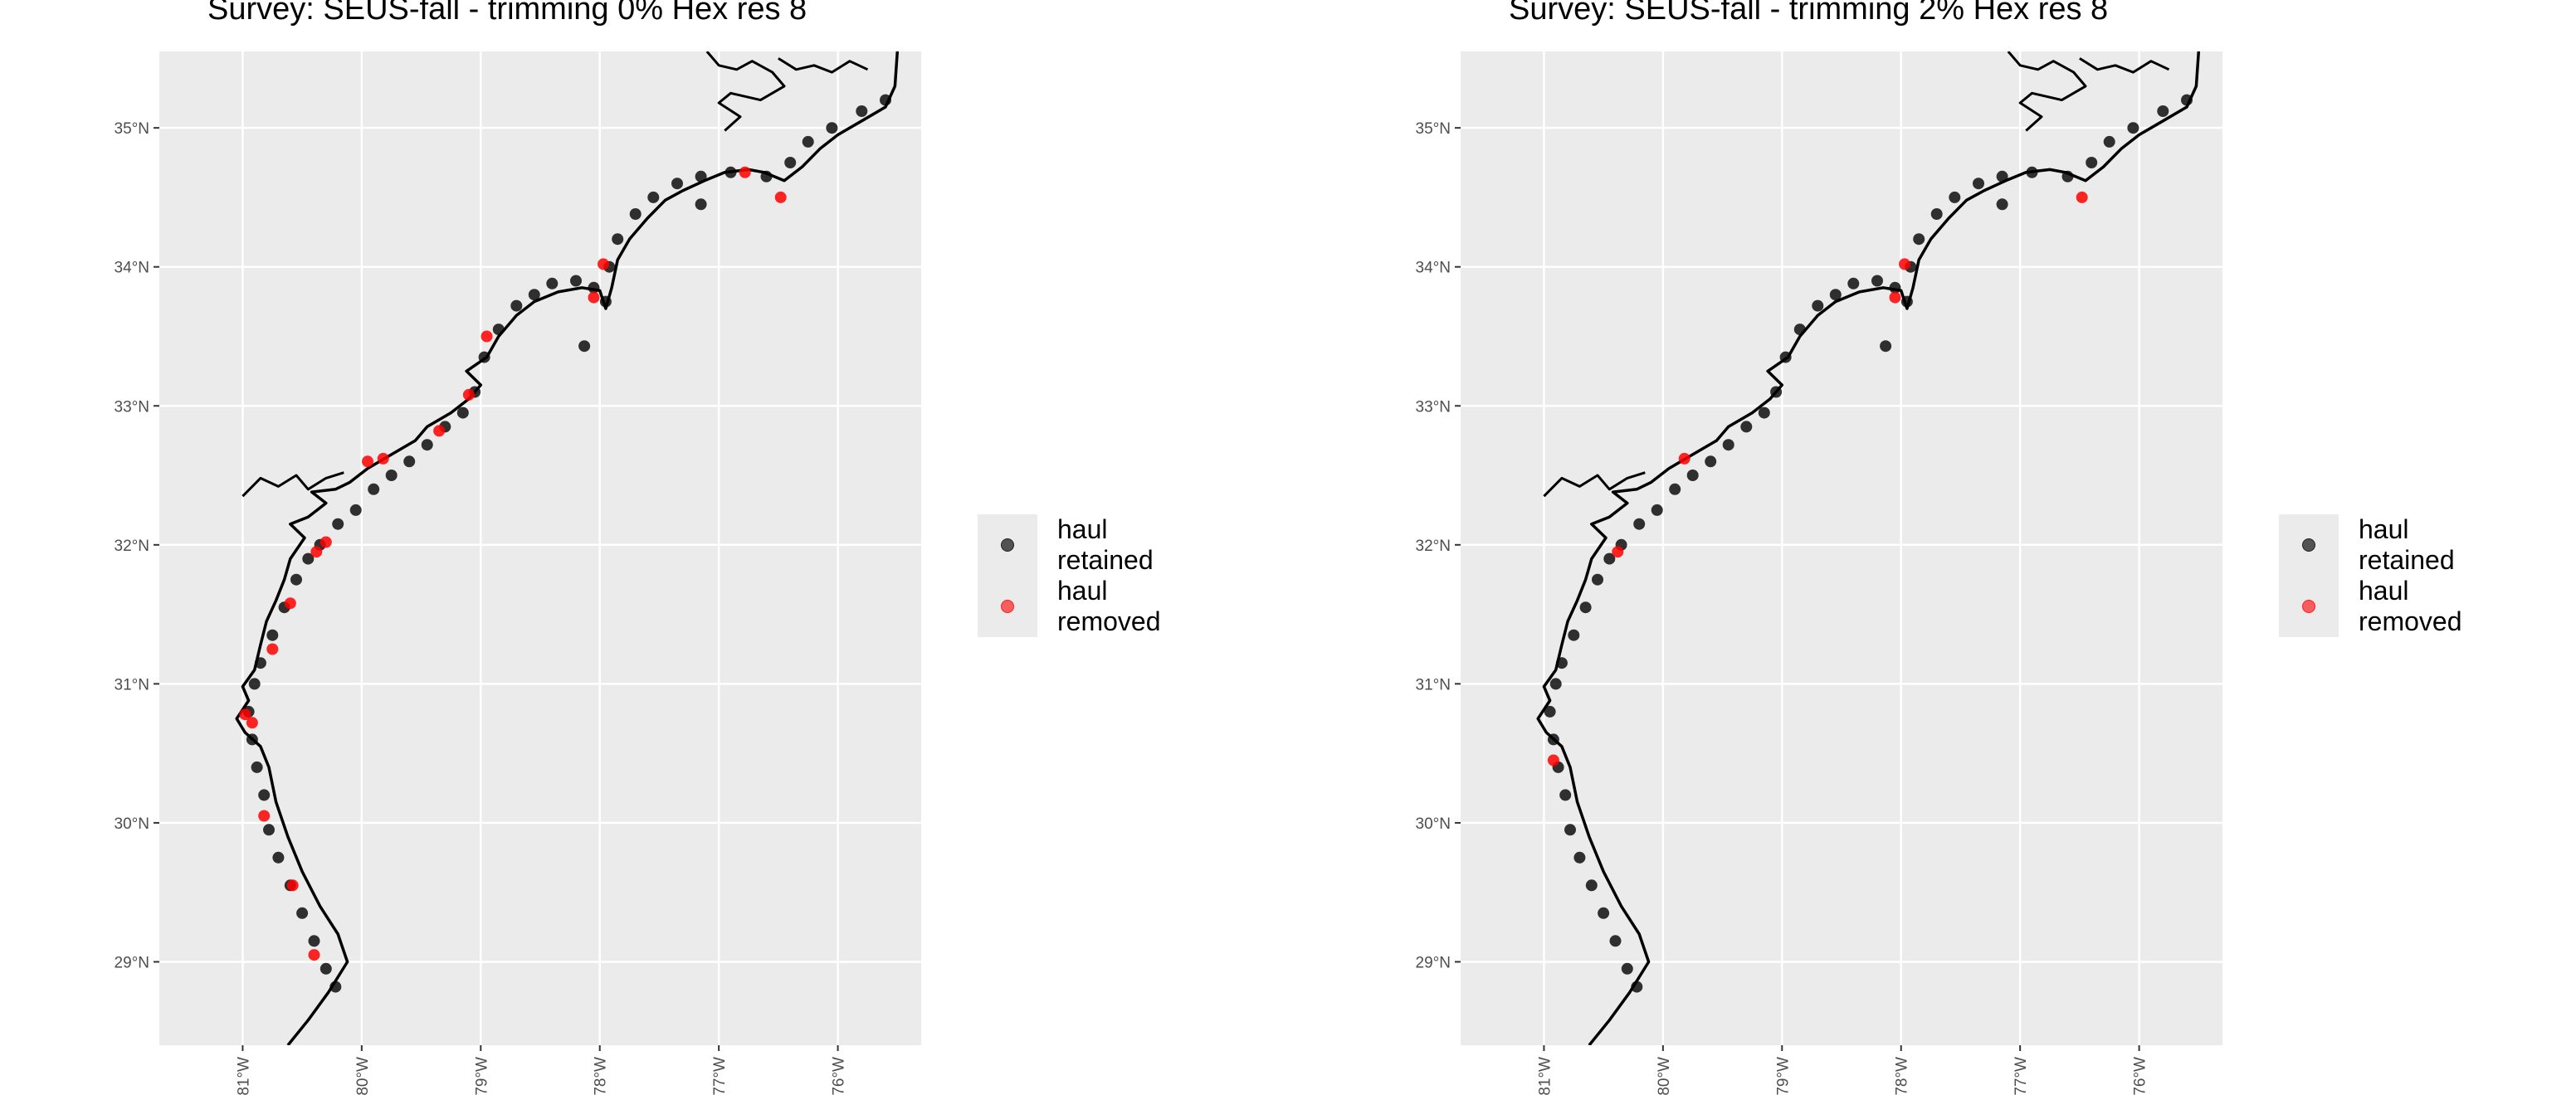  Describe the element at coordinates (363, 1076) in the screenshot. I see `x-tick-label: 80°W` at that location.